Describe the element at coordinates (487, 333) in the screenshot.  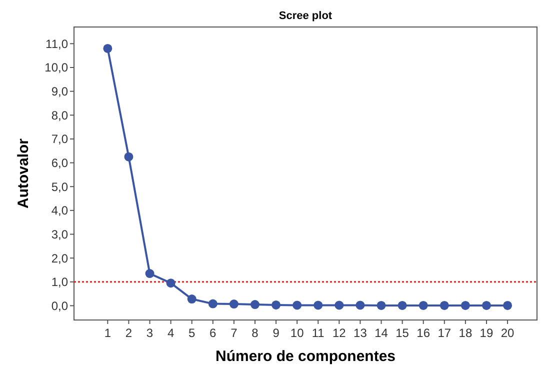
I see `x-tick-label: 19` at that location.